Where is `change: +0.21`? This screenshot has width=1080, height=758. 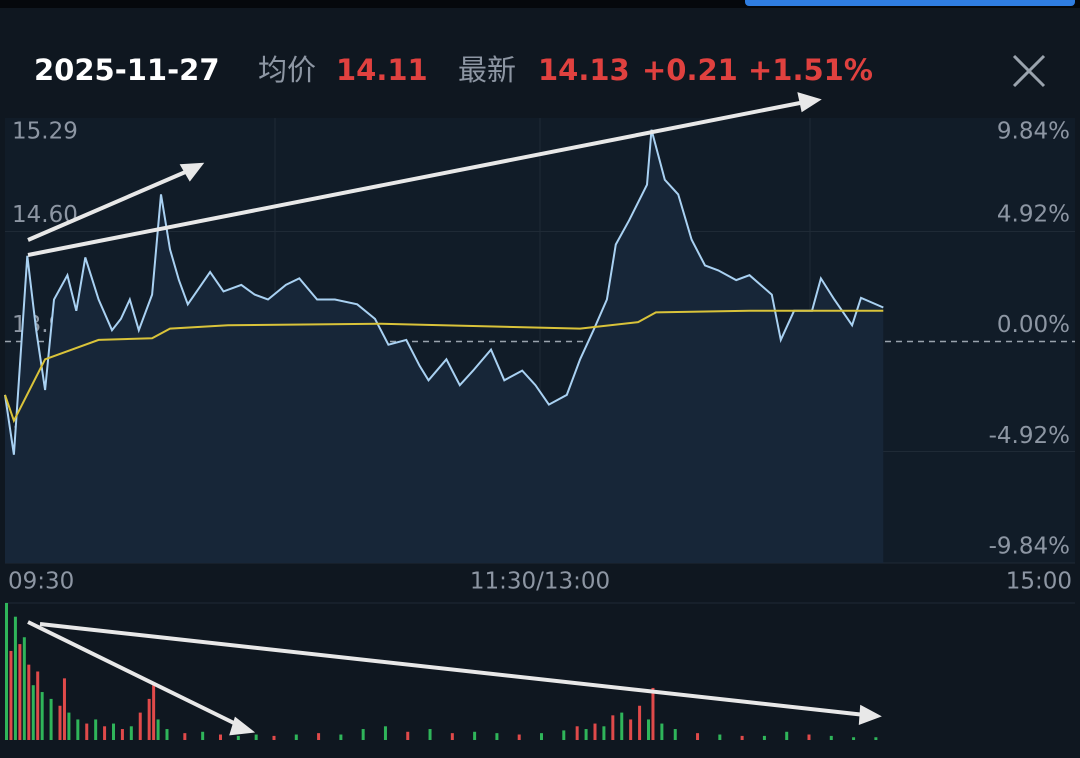
change: +0.21 is located at coordinates (690, 70).